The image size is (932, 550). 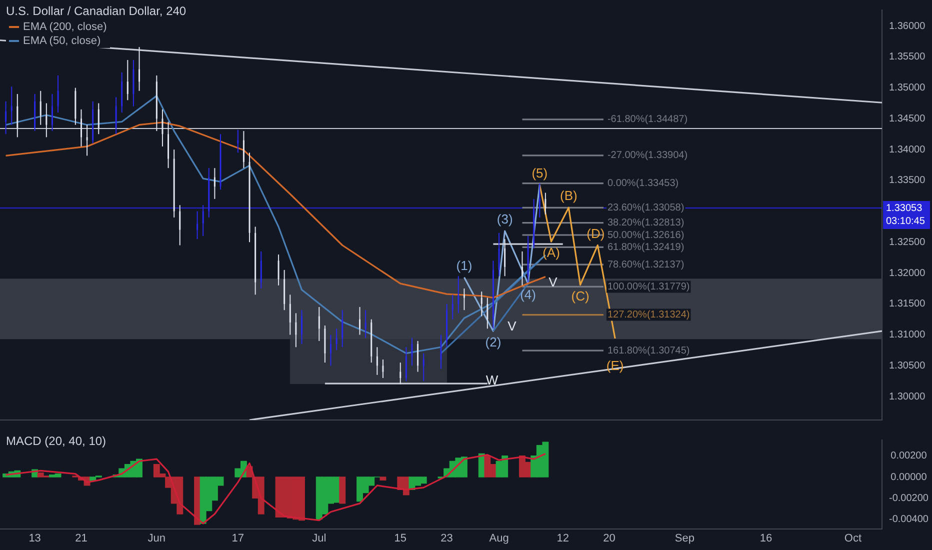 What do you see at coordinates (907, 335) in the screenshot?
I see `y-tick-label: 1.31000` at bounding box center [907, 335].